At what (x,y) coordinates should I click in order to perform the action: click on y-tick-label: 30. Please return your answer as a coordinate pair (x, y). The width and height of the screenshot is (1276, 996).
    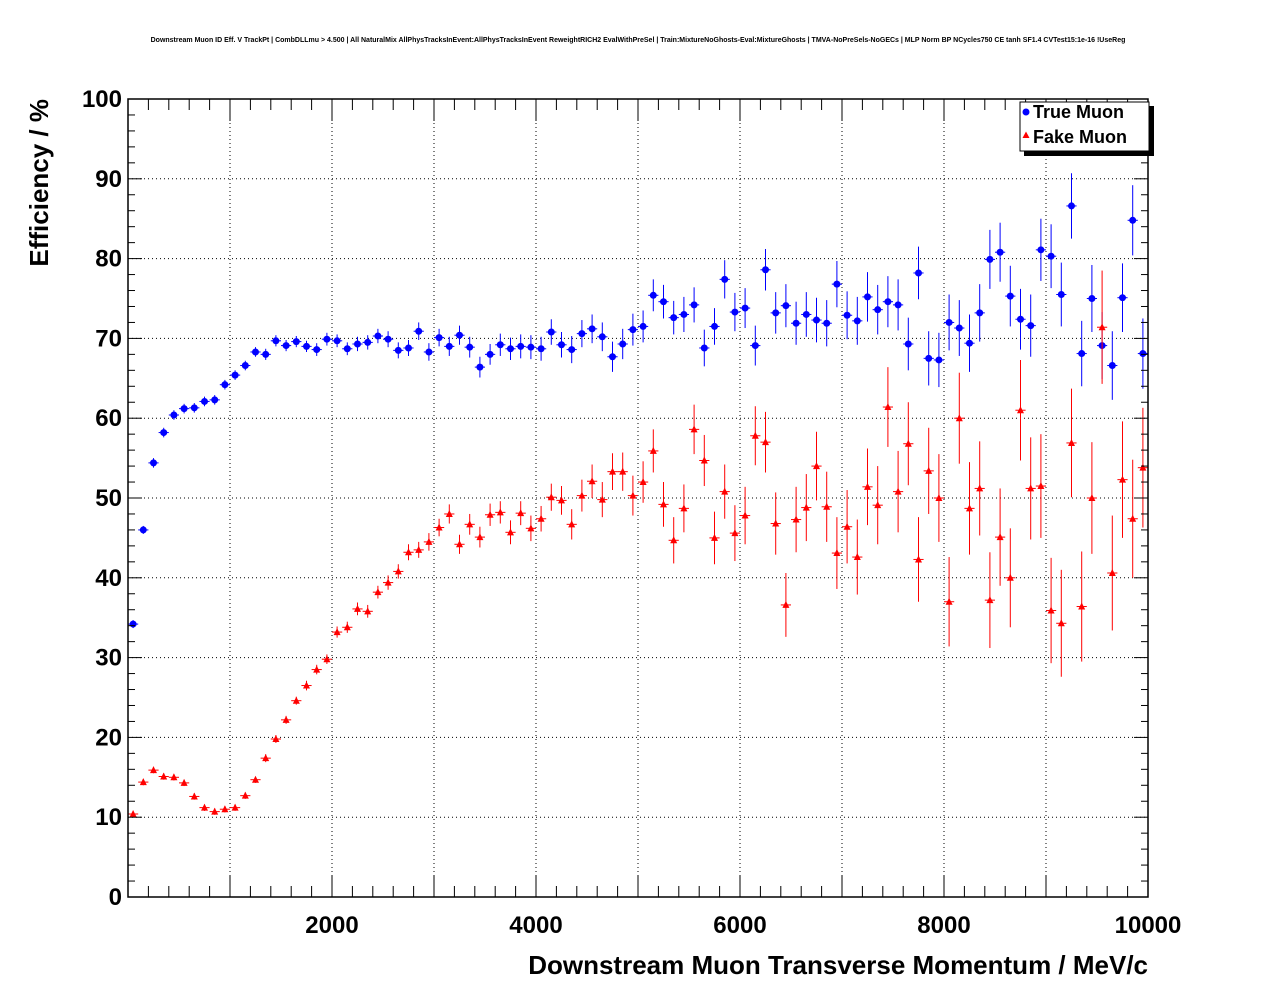
    Looking at the image, I should click on (108, 658).